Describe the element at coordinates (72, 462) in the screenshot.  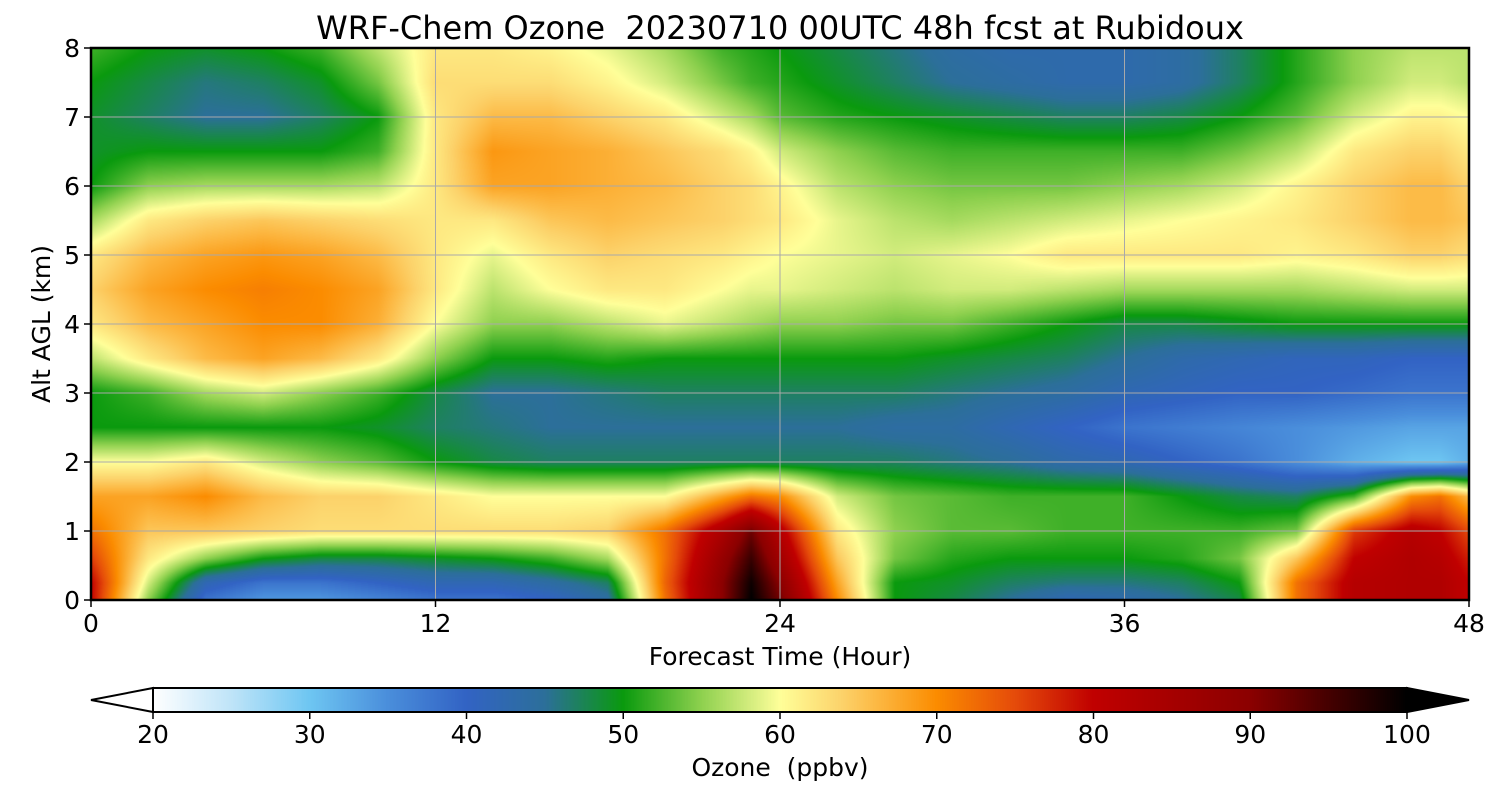
I see `y-tick-label: 2` at that location.